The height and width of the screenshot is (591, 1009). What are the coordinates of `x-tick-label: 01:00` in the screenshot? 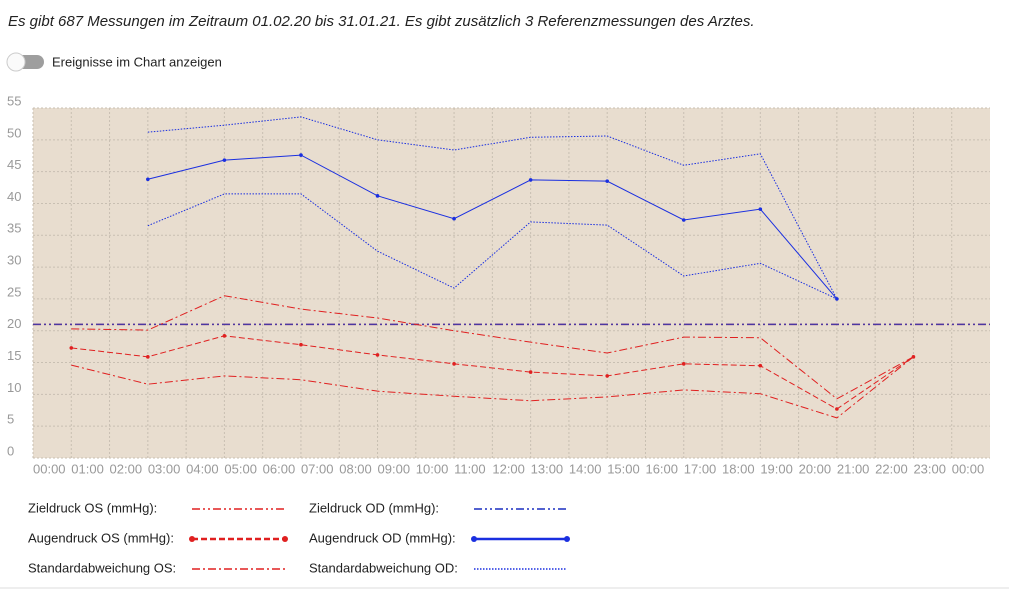 It's located at (87, 468).